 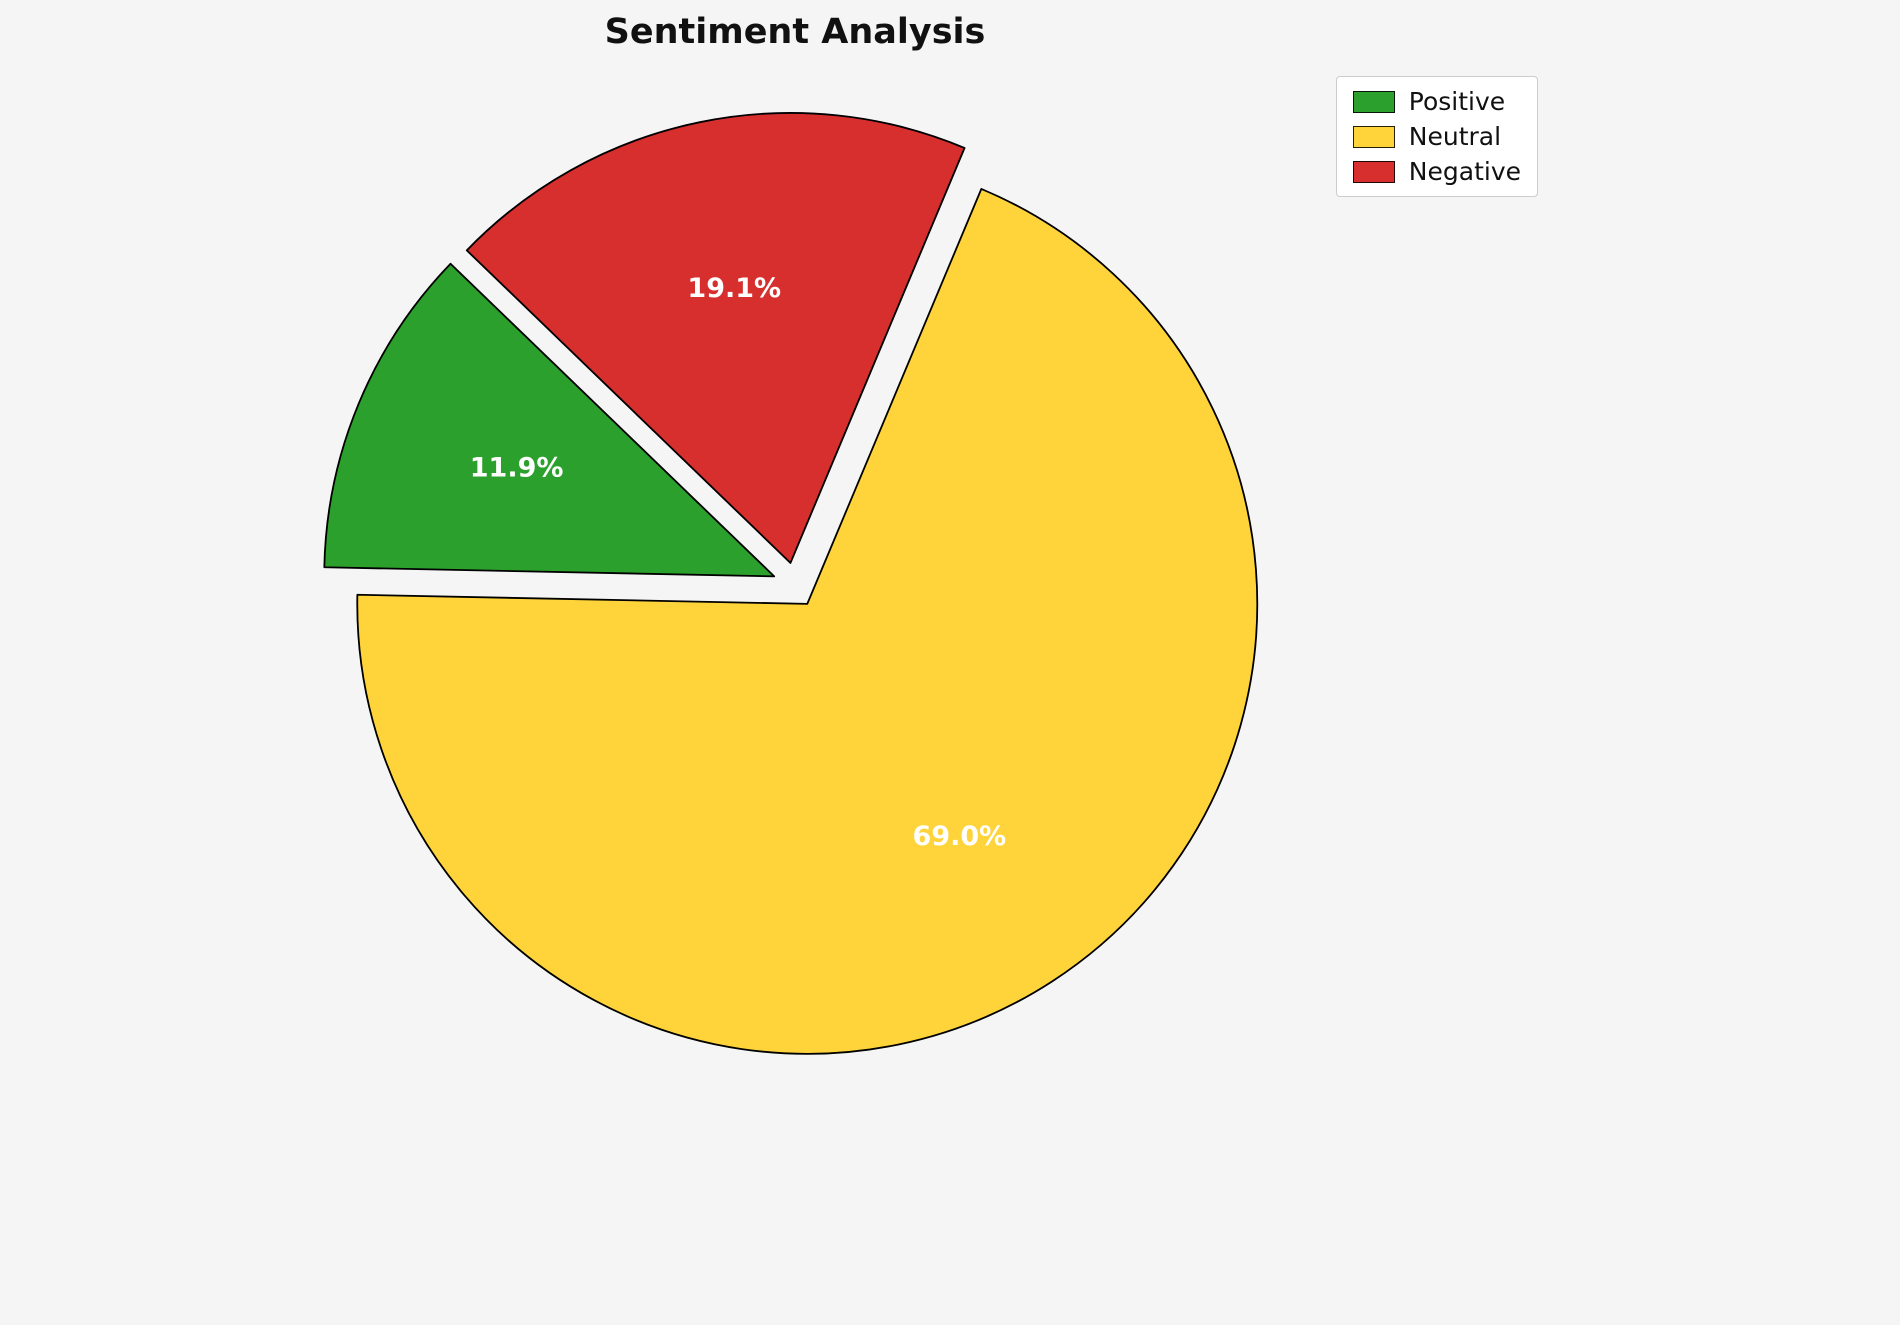 What do you see at coordinates (734, 288) in the screenshot?
I see `pct-label-negative: 19.1%` at bounding box center [734, 288].